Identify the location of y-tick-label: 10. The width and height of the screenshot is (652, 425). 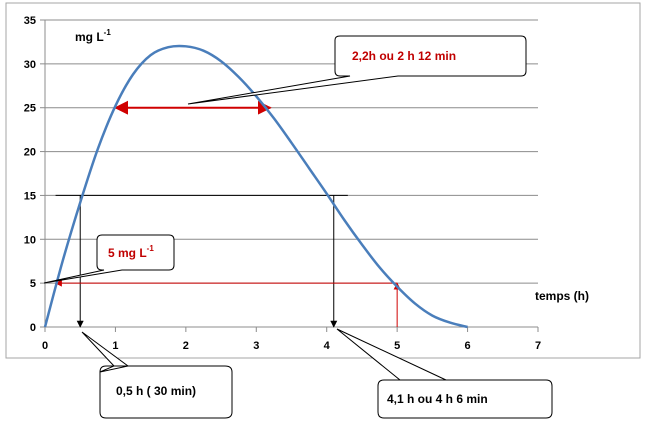
(30, 240).